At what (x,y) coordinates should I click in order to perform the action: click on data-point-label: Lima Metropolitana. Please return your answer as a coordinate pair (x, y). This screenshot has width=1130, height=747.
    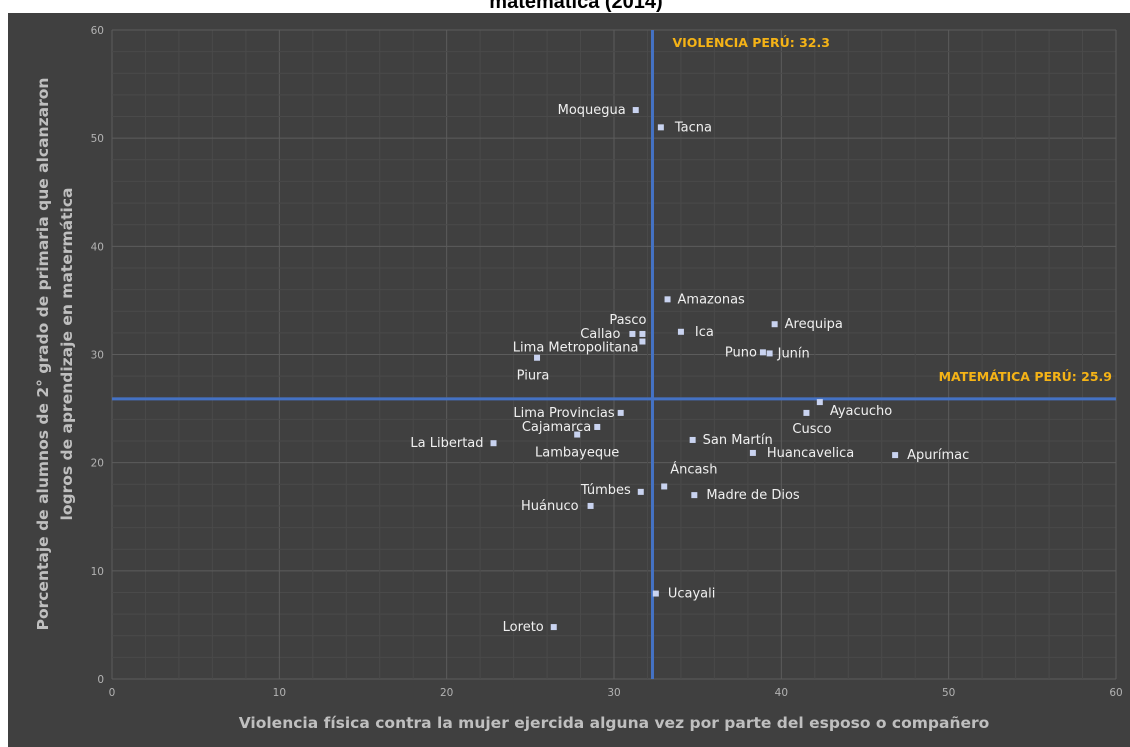
    Looking at the image, I should click on (576, 348).